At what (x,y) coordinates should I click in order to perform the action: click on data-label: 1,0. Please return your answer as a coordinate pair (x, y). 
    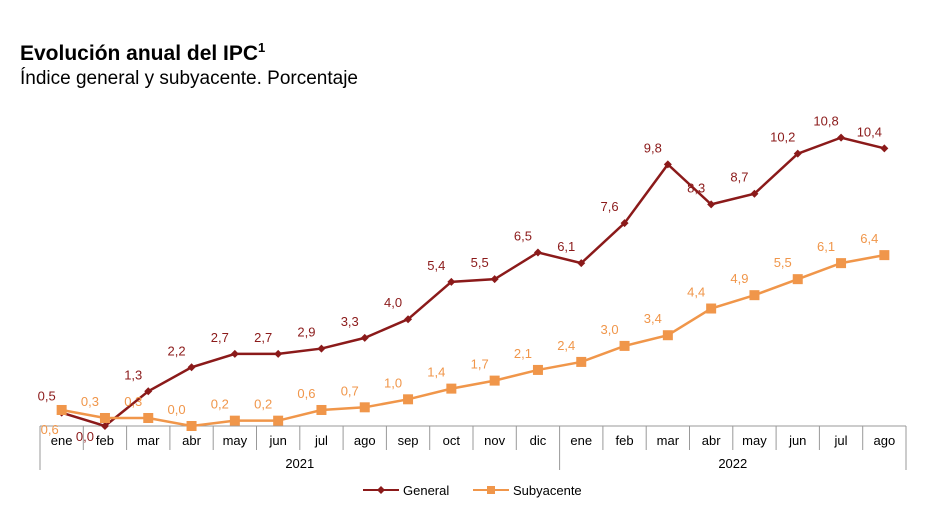
    Looking at the image, I should click on (393, 382).